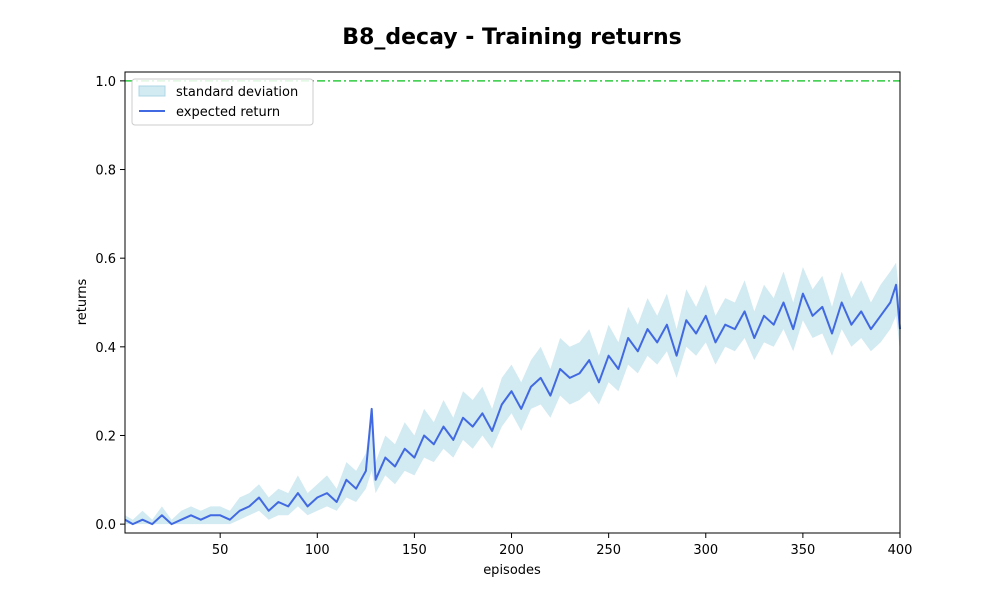 This screenshot has height=600, width=1000. What do you see at coordinates (105, 171) in the screenshot?
I see `y-tick-label: 0.8` at bounding box center [105, 171].